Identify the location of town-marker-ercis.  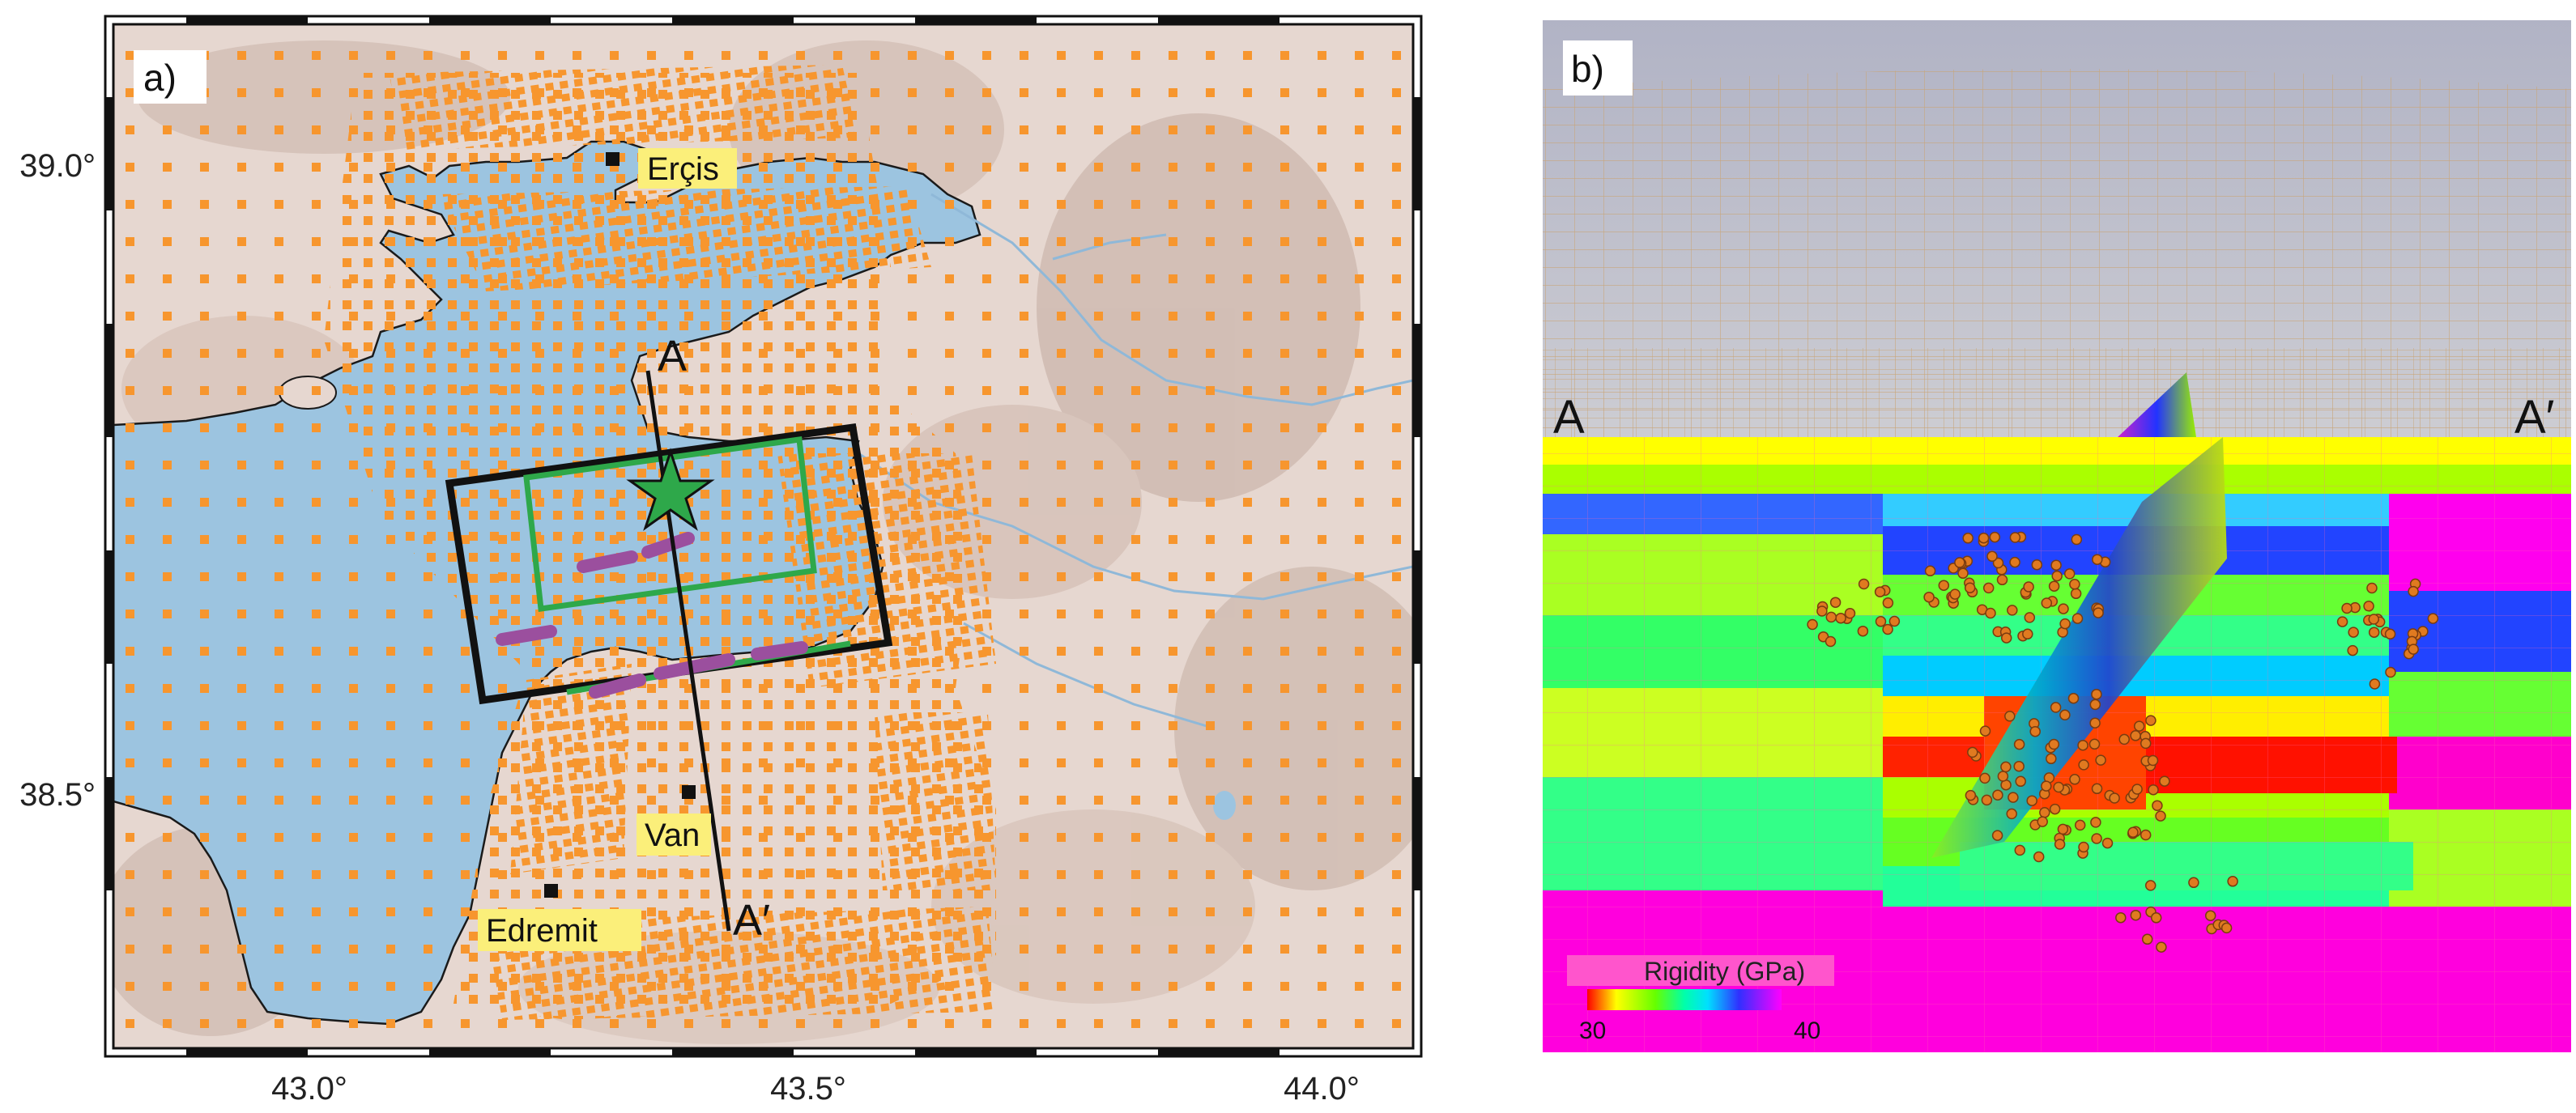
(613, 159).